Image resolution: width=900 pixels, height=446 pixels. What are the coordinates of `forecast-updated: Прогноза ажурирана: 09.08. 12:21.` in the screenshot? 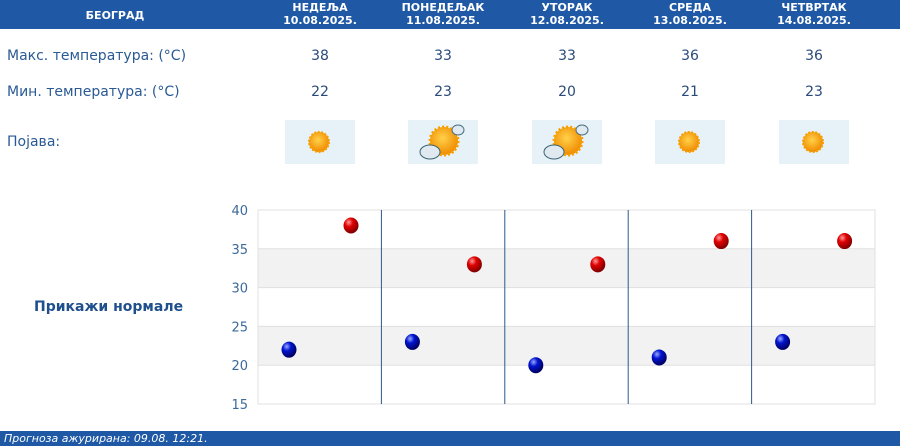 It's located at (450, 438).